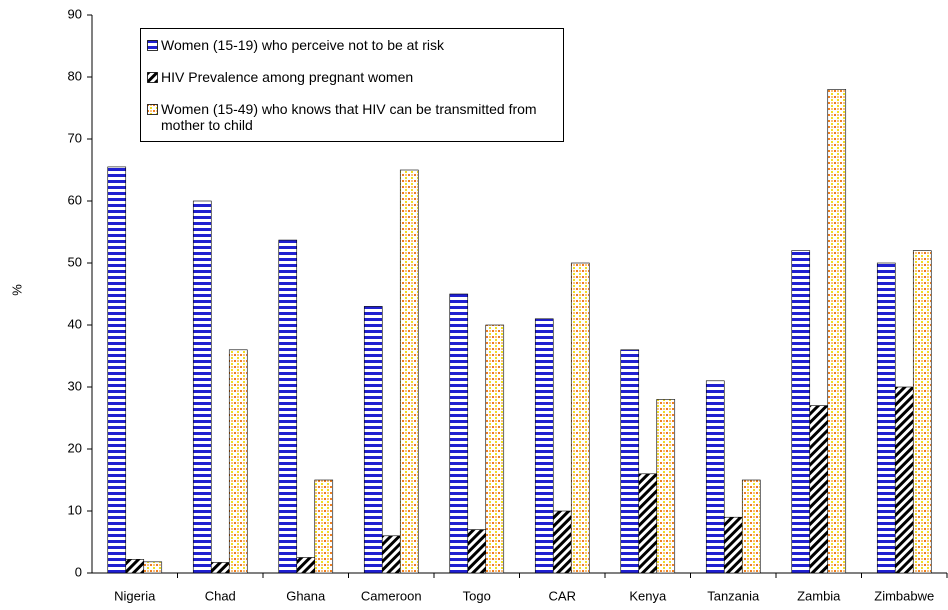  Describe the element at coordinates (648, 595) in the screenshot. I see `x-tick-label: Kenya` at that location.